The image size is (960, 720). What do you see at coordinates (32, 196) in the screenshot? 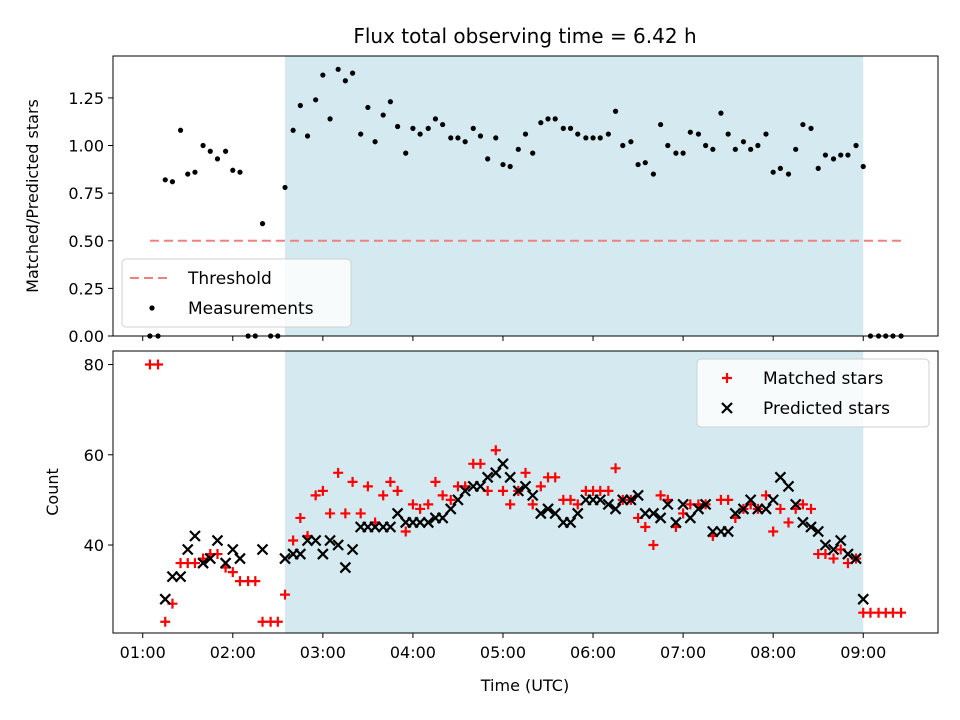
I see `top-y-axis-label: Matched/Predicted stars` at bounding box center [32, 196].